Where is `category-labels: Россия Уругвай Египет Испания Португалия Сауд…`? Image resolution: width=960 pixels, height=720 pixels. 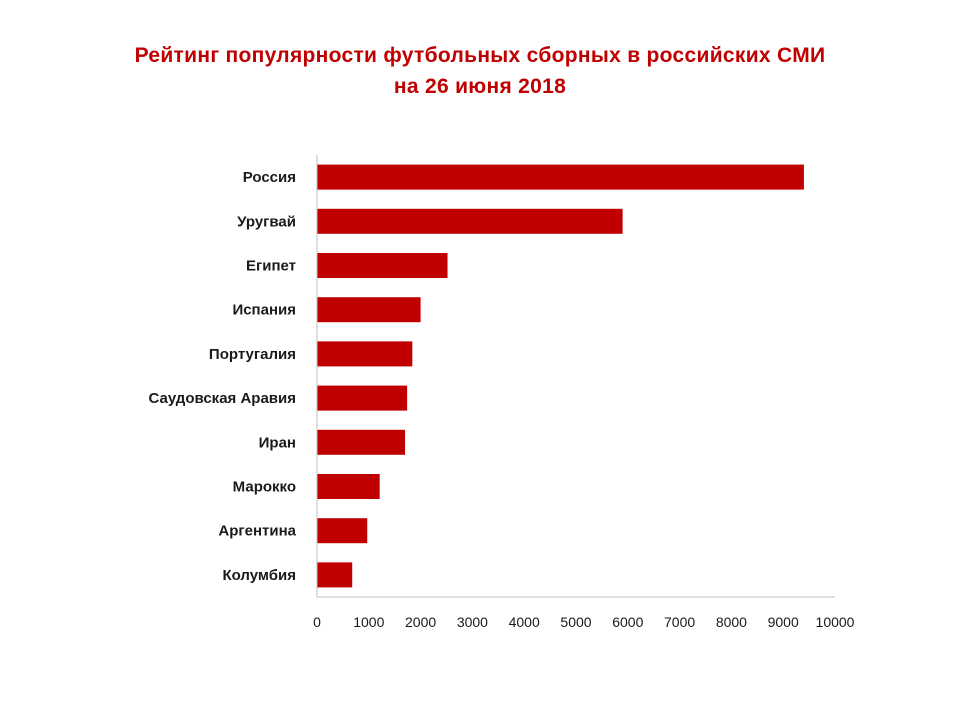
category-labels: Россия Уругвай Египет Испания Португалия Сауд… is located at coordinates (222, 376).